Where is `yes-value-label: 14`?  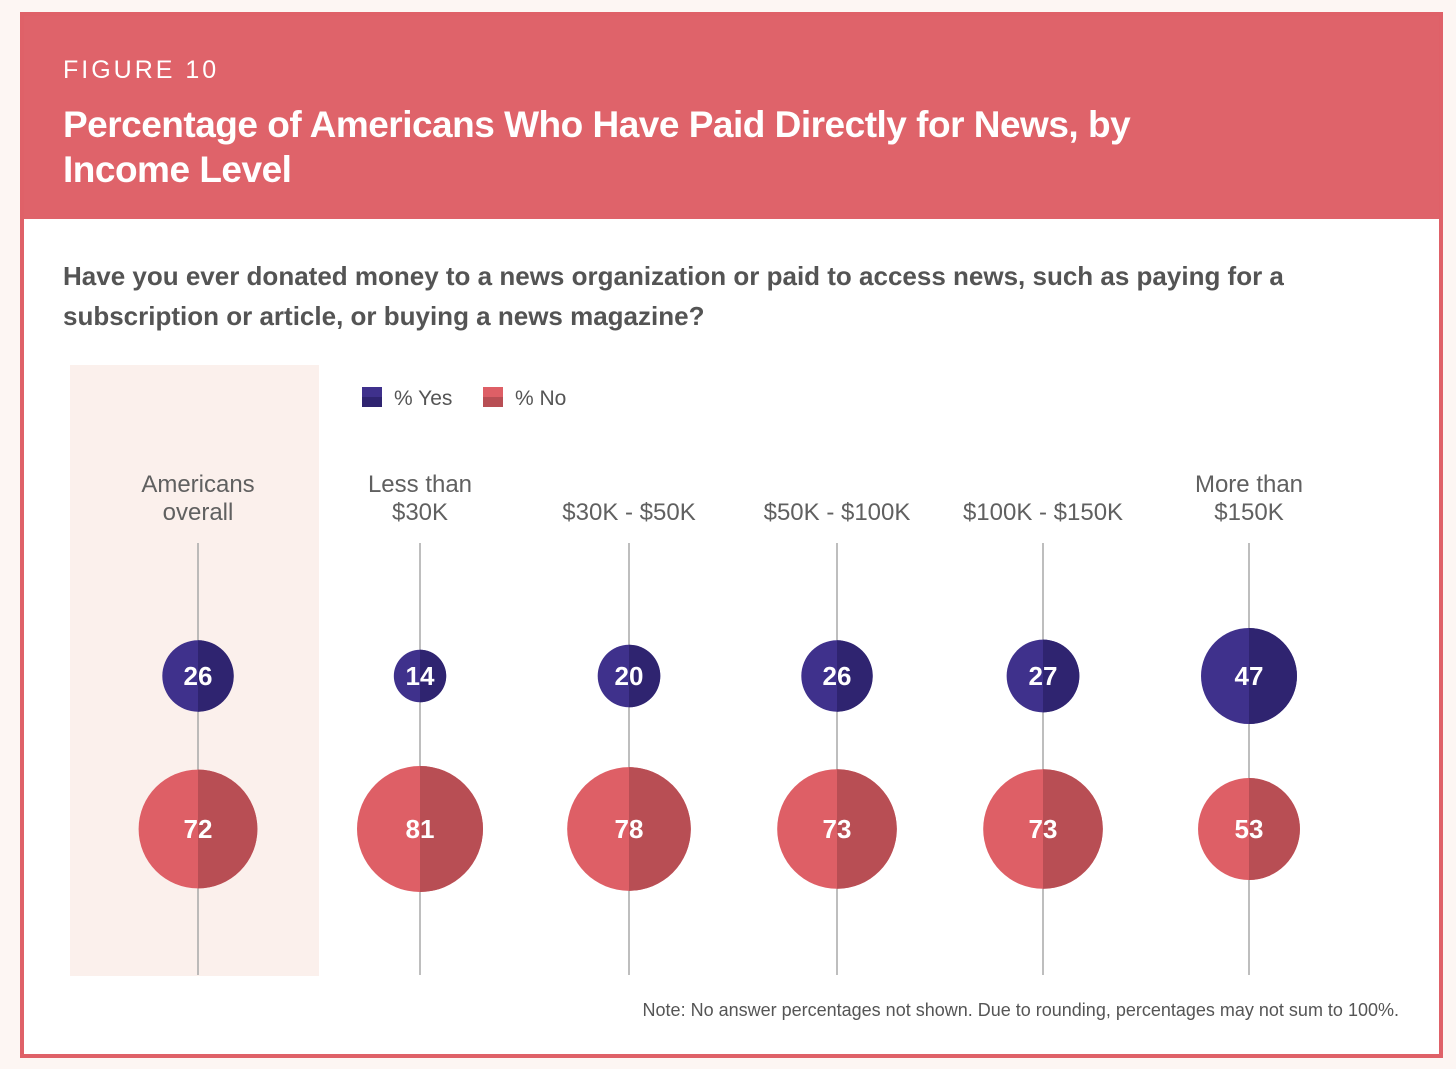 yes-value-label: 14 is located at coordinates (420, 676).